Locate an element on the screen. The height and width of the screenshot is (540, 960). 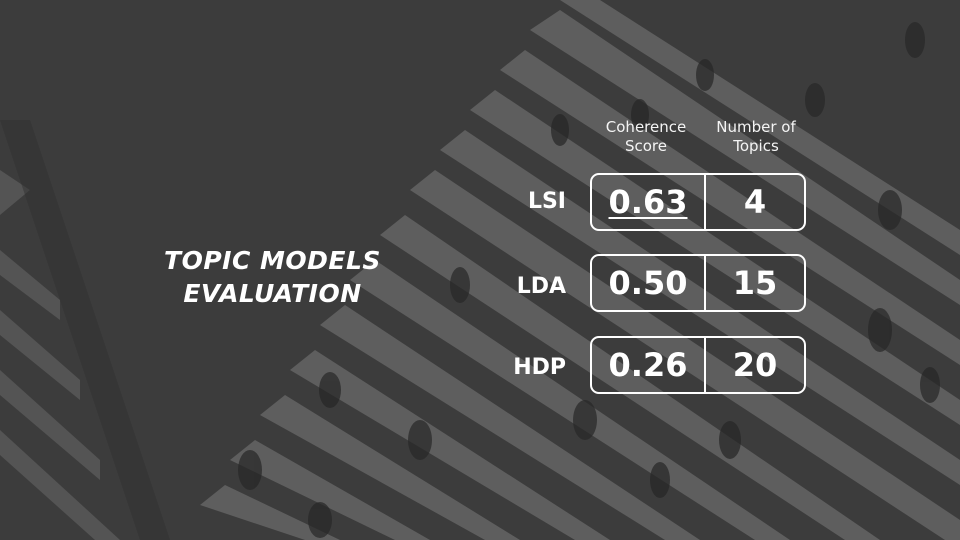
slide-title: TOPIC MODELS EVALUATION is located at coordinates (272, 277).